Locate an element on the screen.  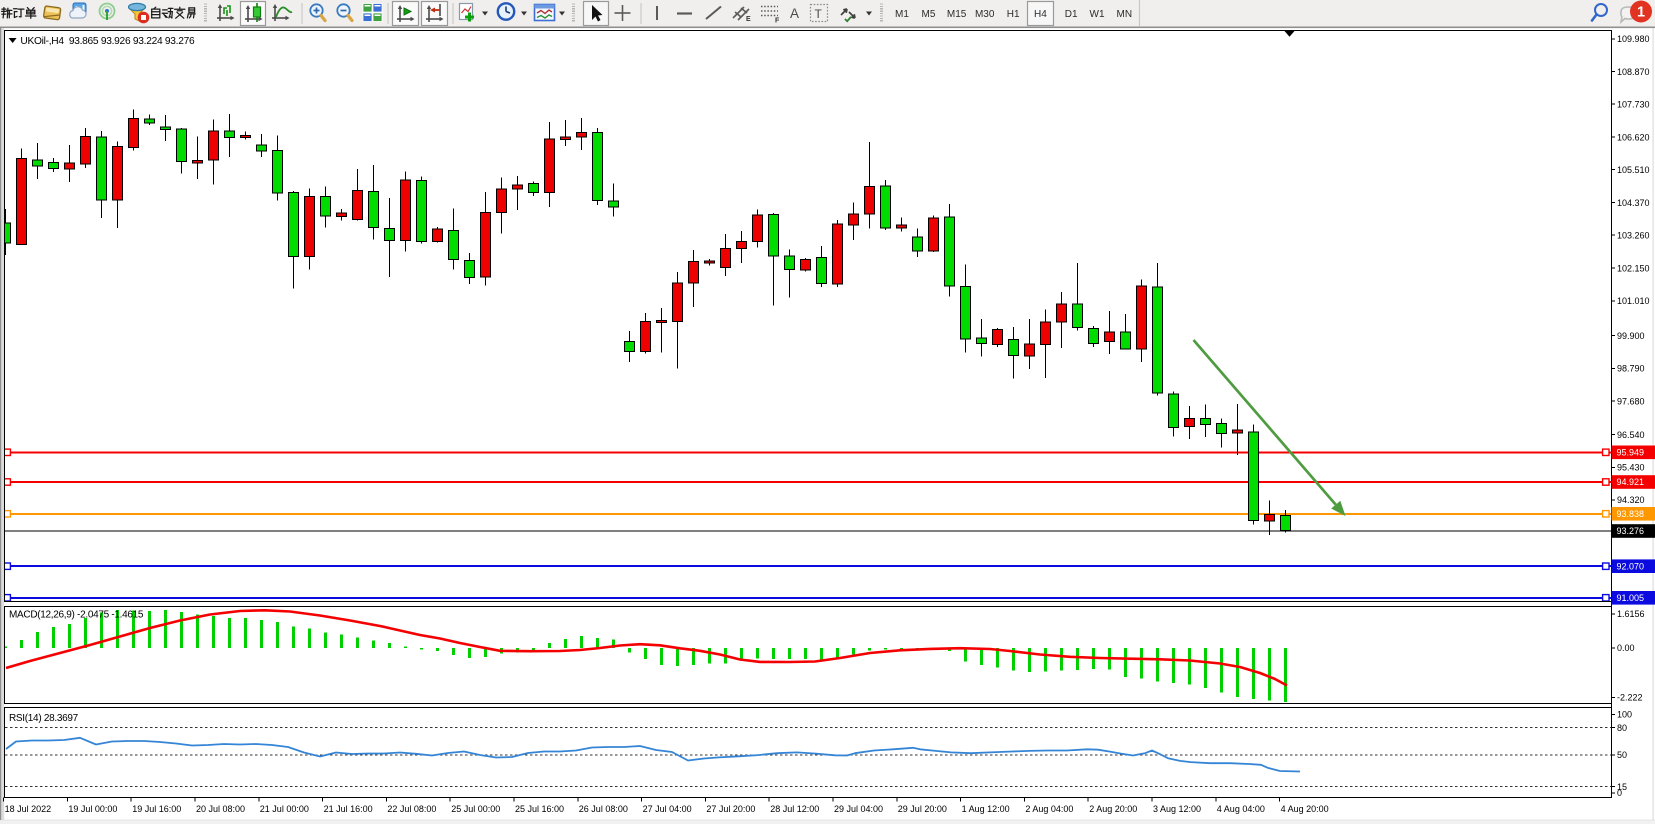
svg-text: W1 is located at coordinates (1097, 14).